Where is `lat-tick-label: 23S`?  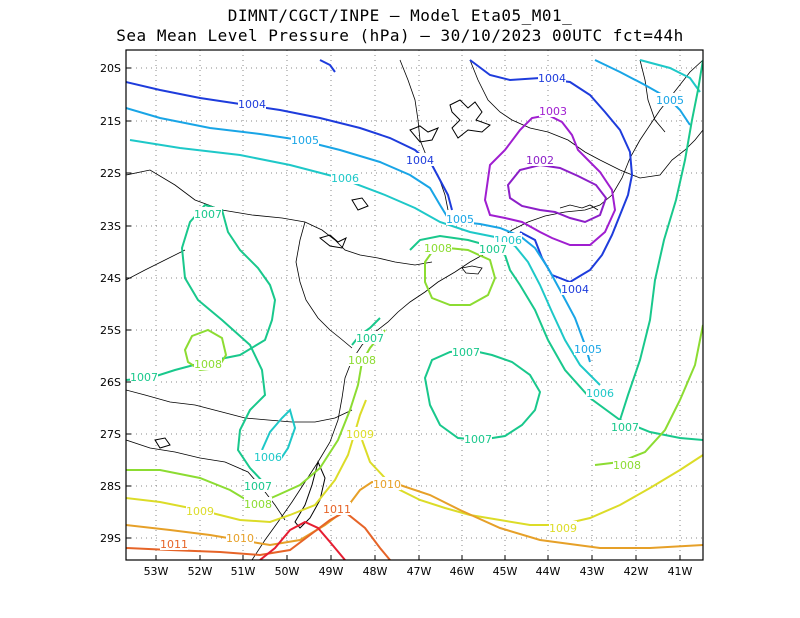
lat-tick-label: 23S is located at coordinates (110, 226).